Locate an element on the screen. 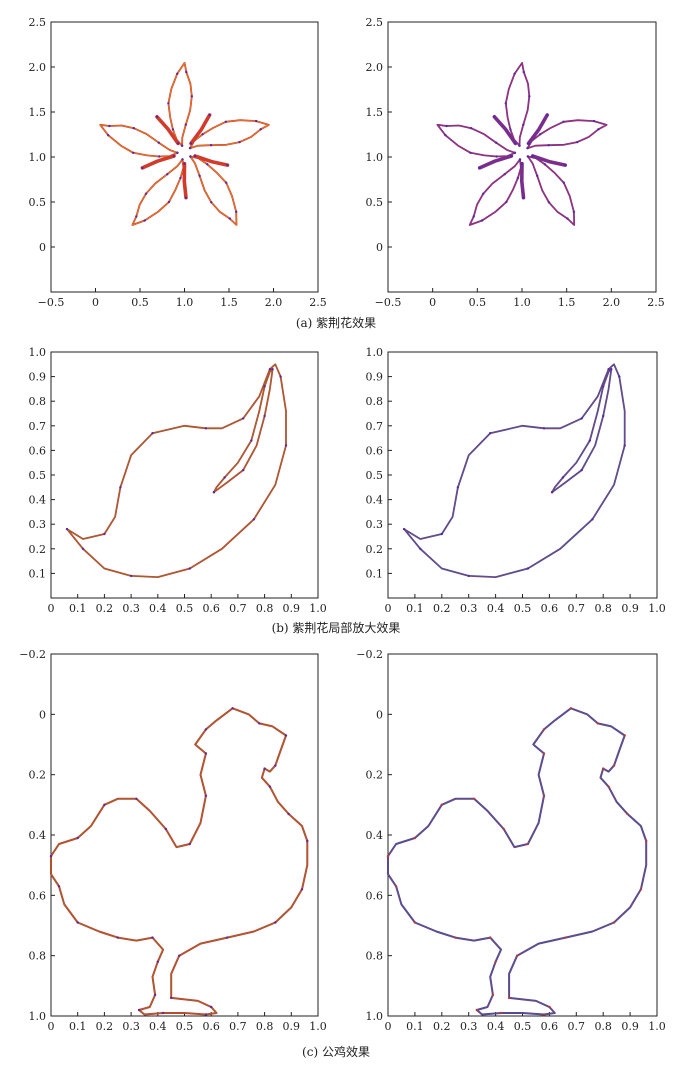  chart-a-left: −0.5 0 0.5 1.0 1.5 2.0 2.5 0 0.5 1.0 1.5 2.0 2.5 is located at coordinates (178, 162).